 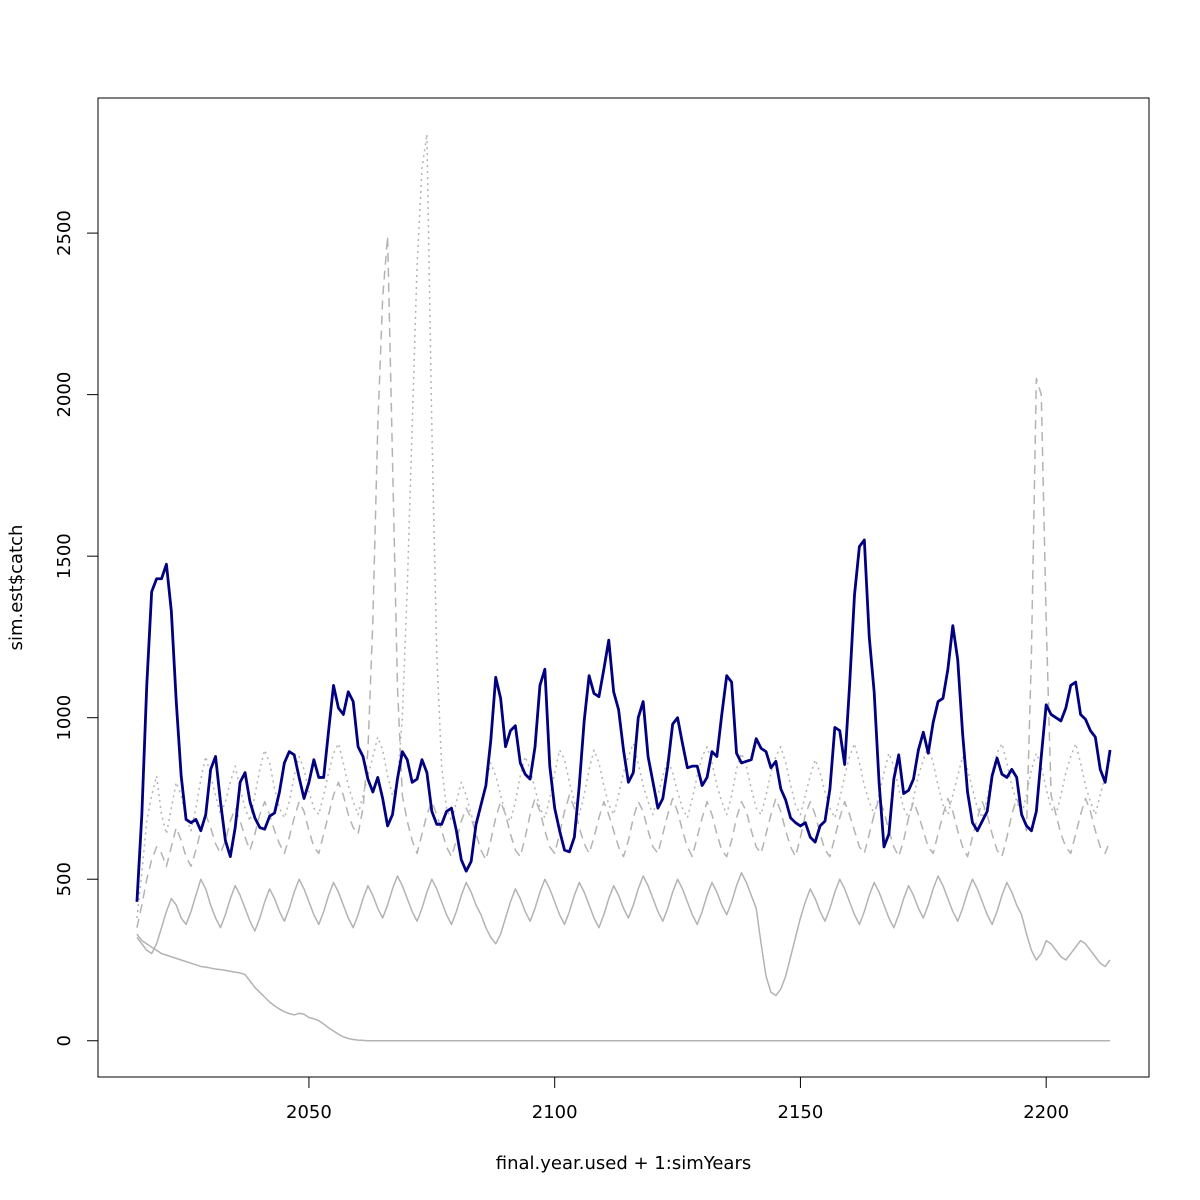 What do you see at coordinates (555, 1112) in the screenshot?
I see `x-tick-label: 2100` at bounding box center [555, 1112].